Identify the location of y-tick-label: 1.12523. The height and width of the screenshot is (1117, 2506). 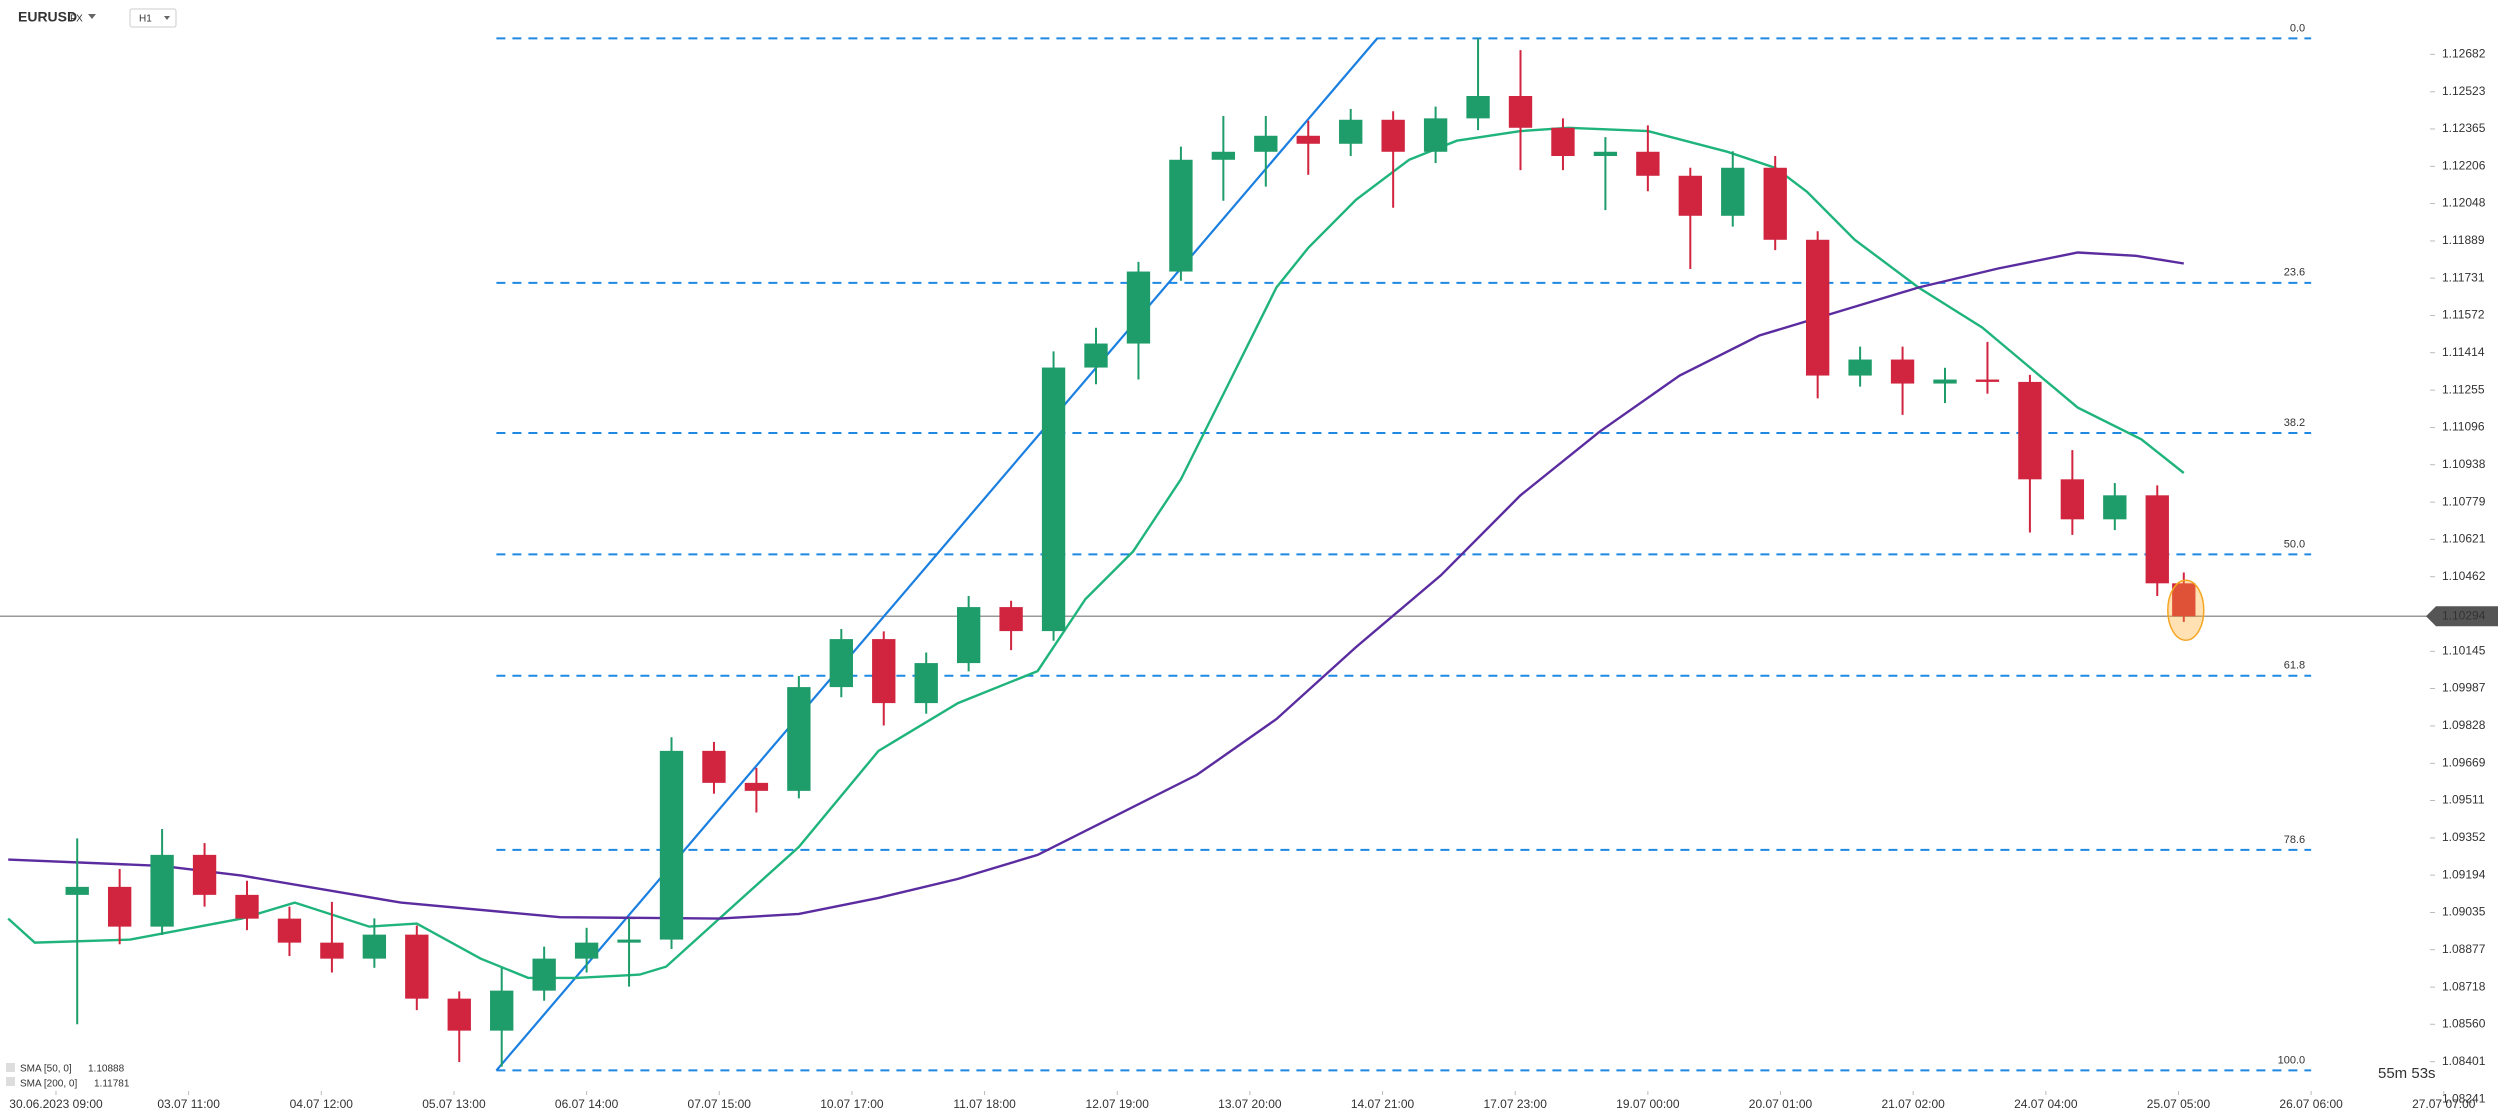
(2464, 91).